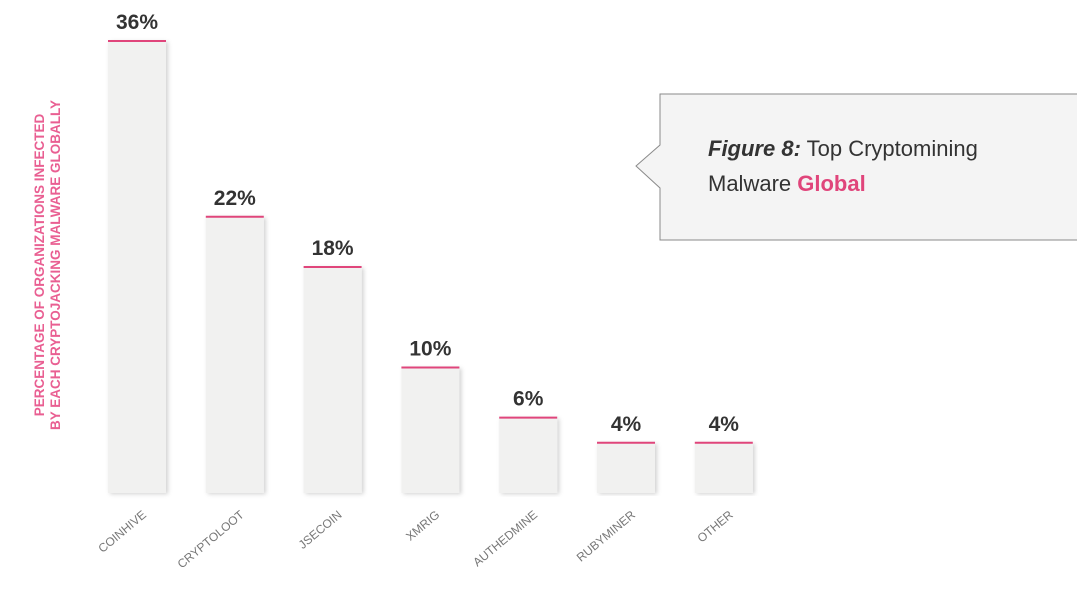  What do you see at coordinates (320, 530) in the screenshot?
I see `x-tick-label: JSECOIN` at bounding box center [320, 530].